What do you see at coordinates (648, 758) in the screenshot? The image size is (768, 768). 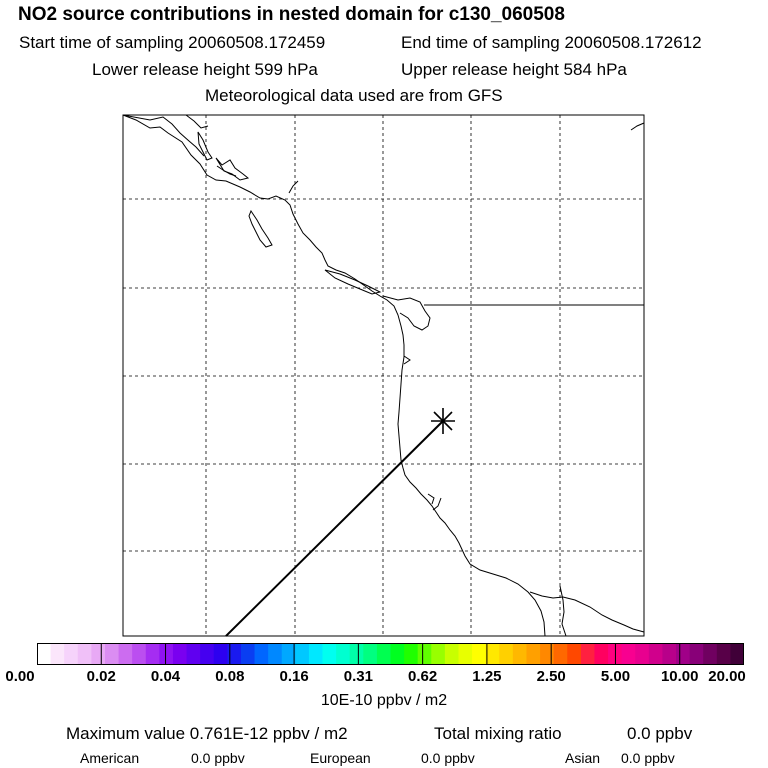 I see `asian-value: 0.0 ppbv` at bounding box center [648, 758].